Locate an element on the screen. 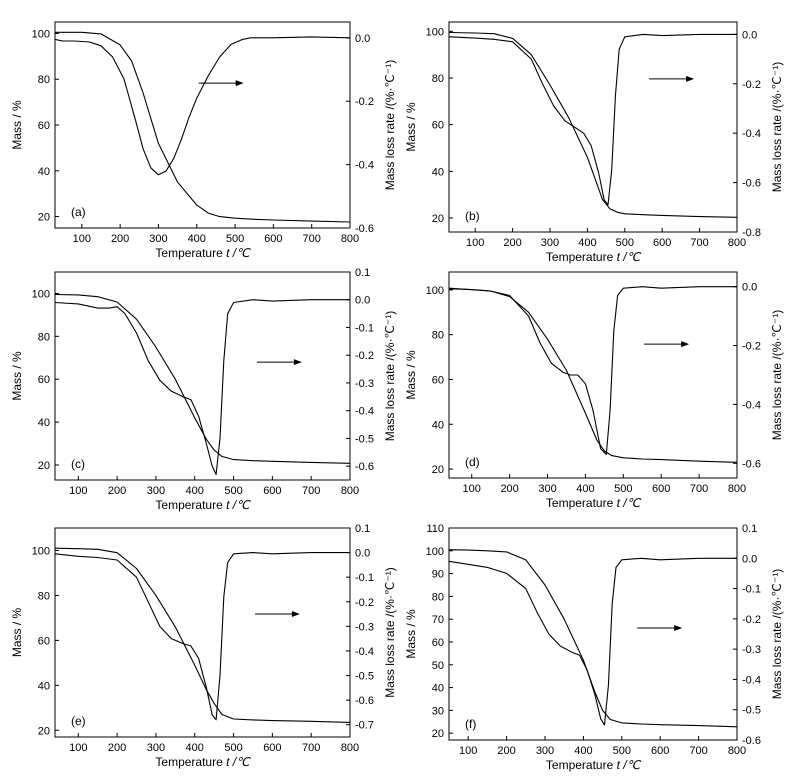 The width and height of the screenshot is (793, 779). panel-label: (d) is located at coordinates (472, 462).